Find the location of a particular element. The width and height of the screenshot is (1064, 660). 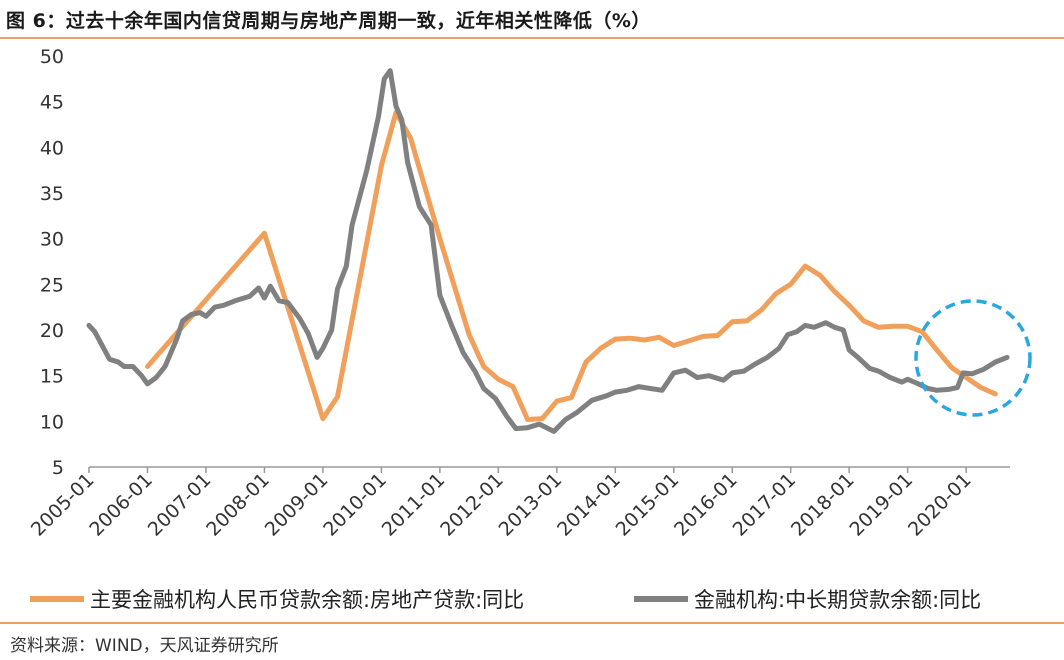

legend: 主要金融机构人民币贷款余额:房地产贷款:同比 金融机构:中长期贷款余额:同比 is located at coordinates (505, 600).